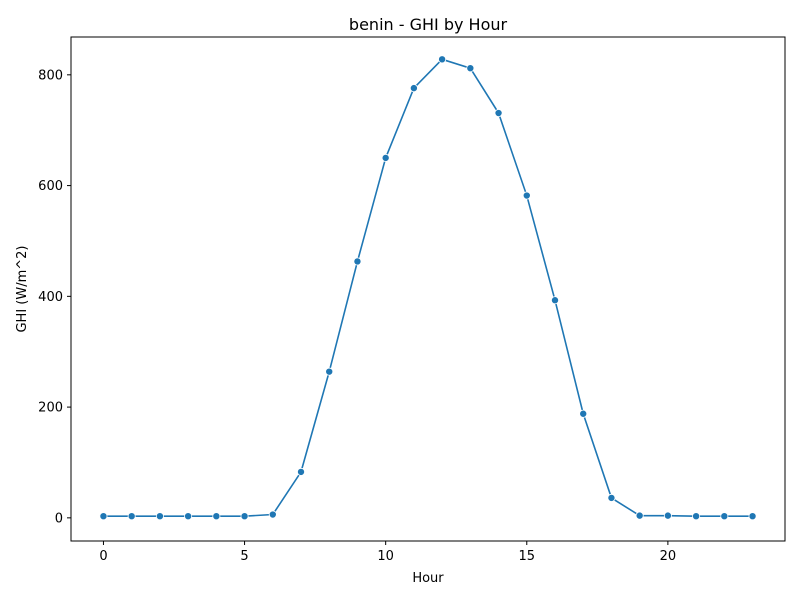 Image resolution: width=800 pixels, height=600 pixels. I want to click on y-tick-label: 400, so click(50, 297).